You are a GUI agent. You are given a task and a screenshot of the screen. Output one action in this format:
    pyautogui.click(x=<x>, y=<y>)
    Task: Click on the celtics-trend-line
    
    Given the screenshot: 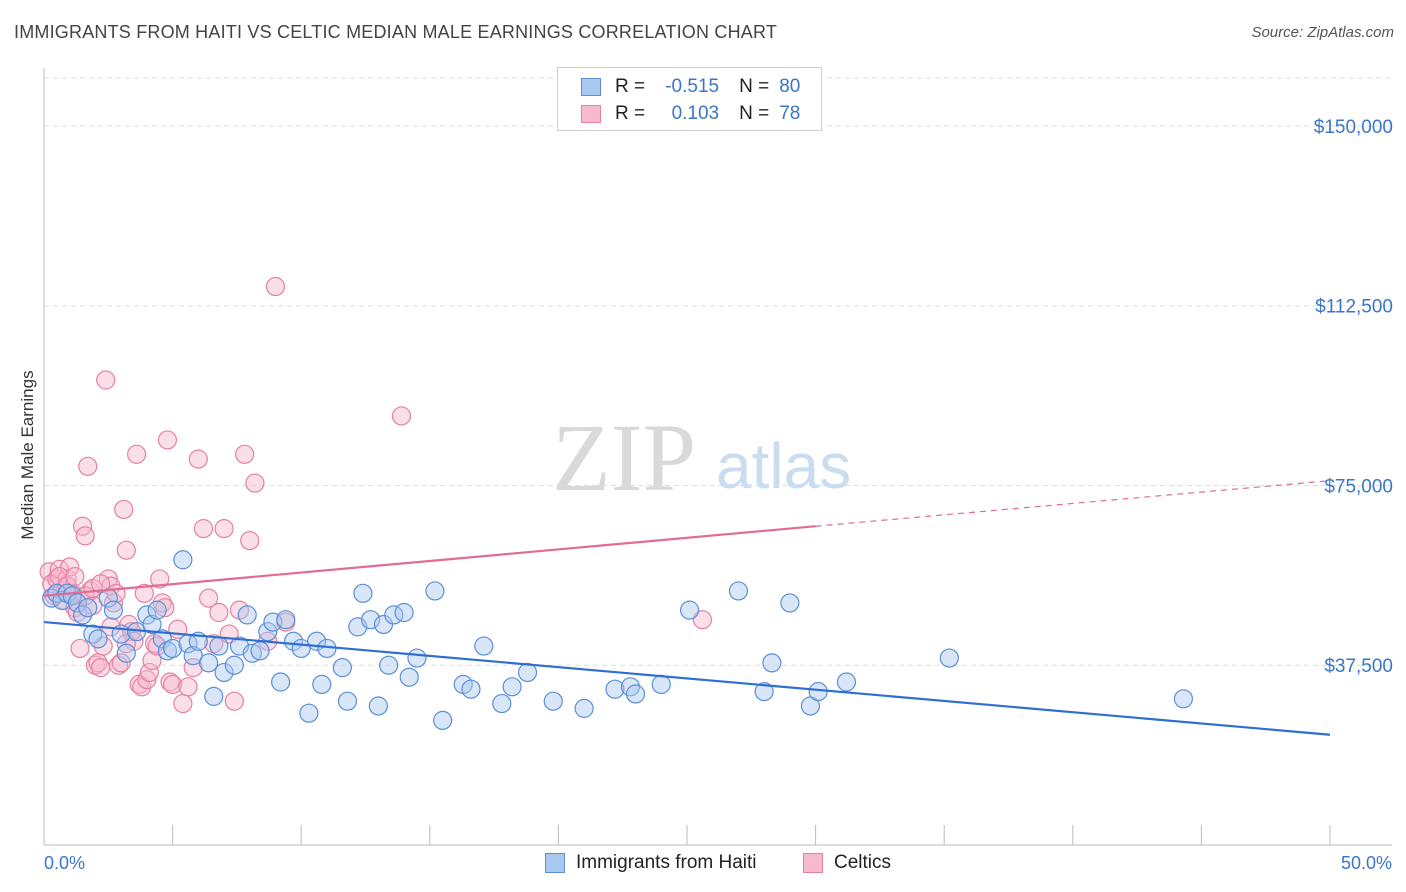 What is the action you would take?
    pyautogui.click(x=429, y=561)
    